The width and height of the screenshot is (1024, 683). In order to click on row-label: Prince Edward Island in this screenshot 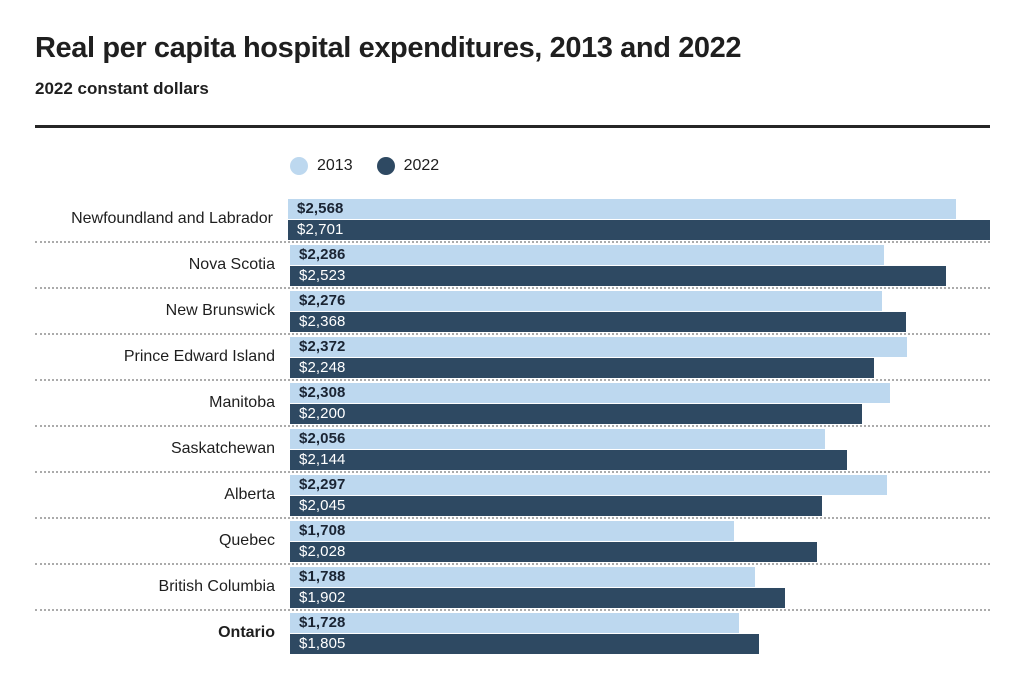, I will do `click(199, 357)`.